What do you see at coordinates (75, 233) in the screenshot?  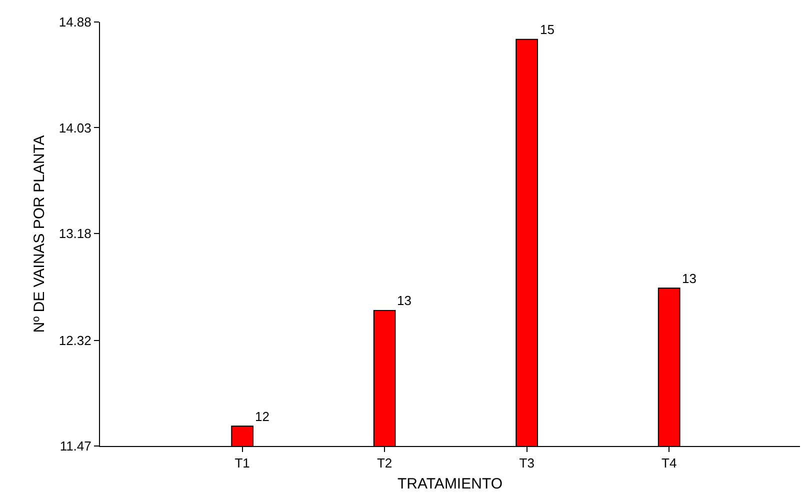 I see `y-tick-label: 13.18` at bounding box center [75, 233].